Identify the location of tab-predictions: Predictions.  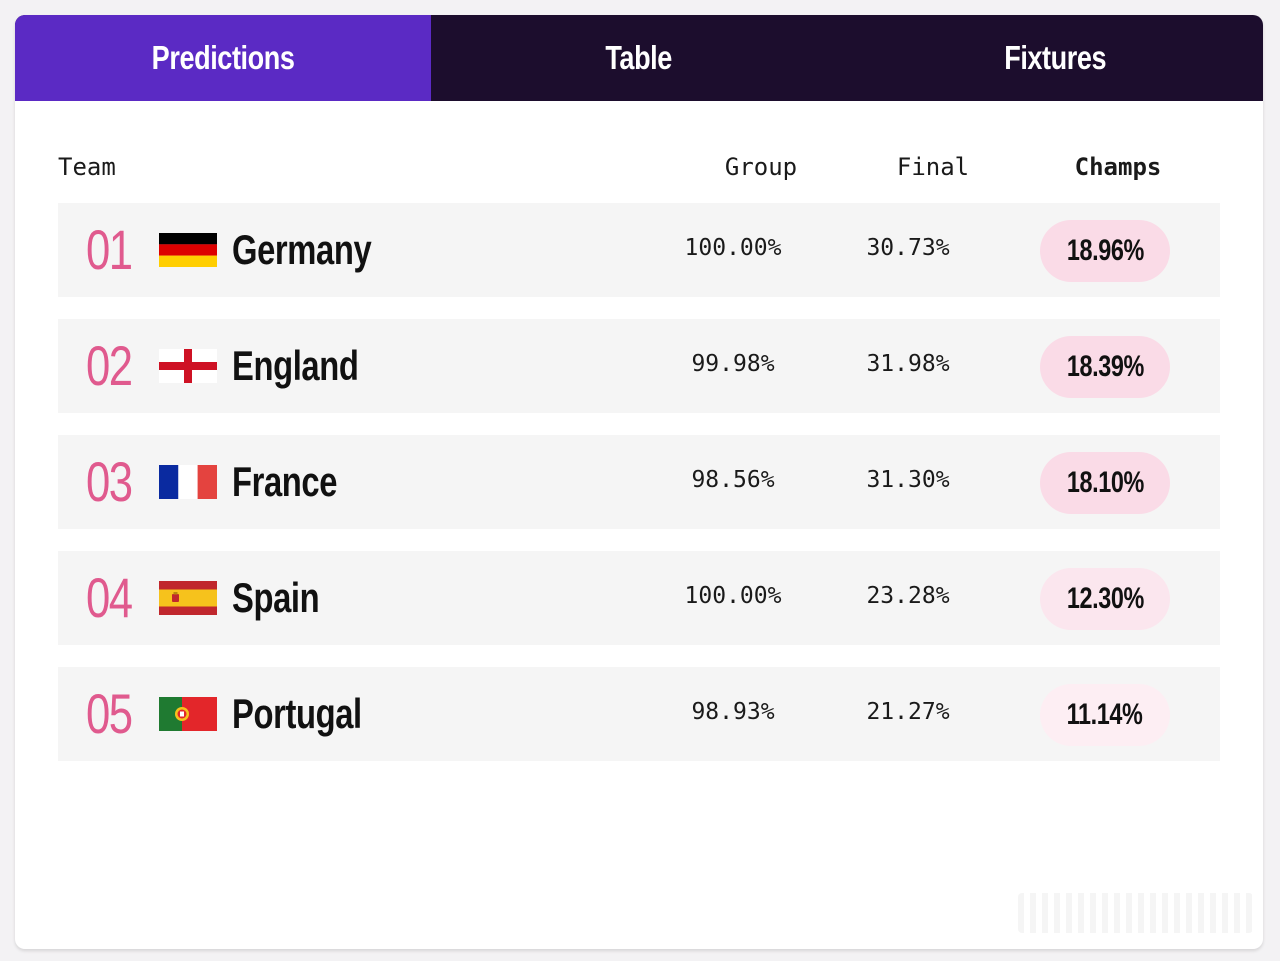
(223, 58).